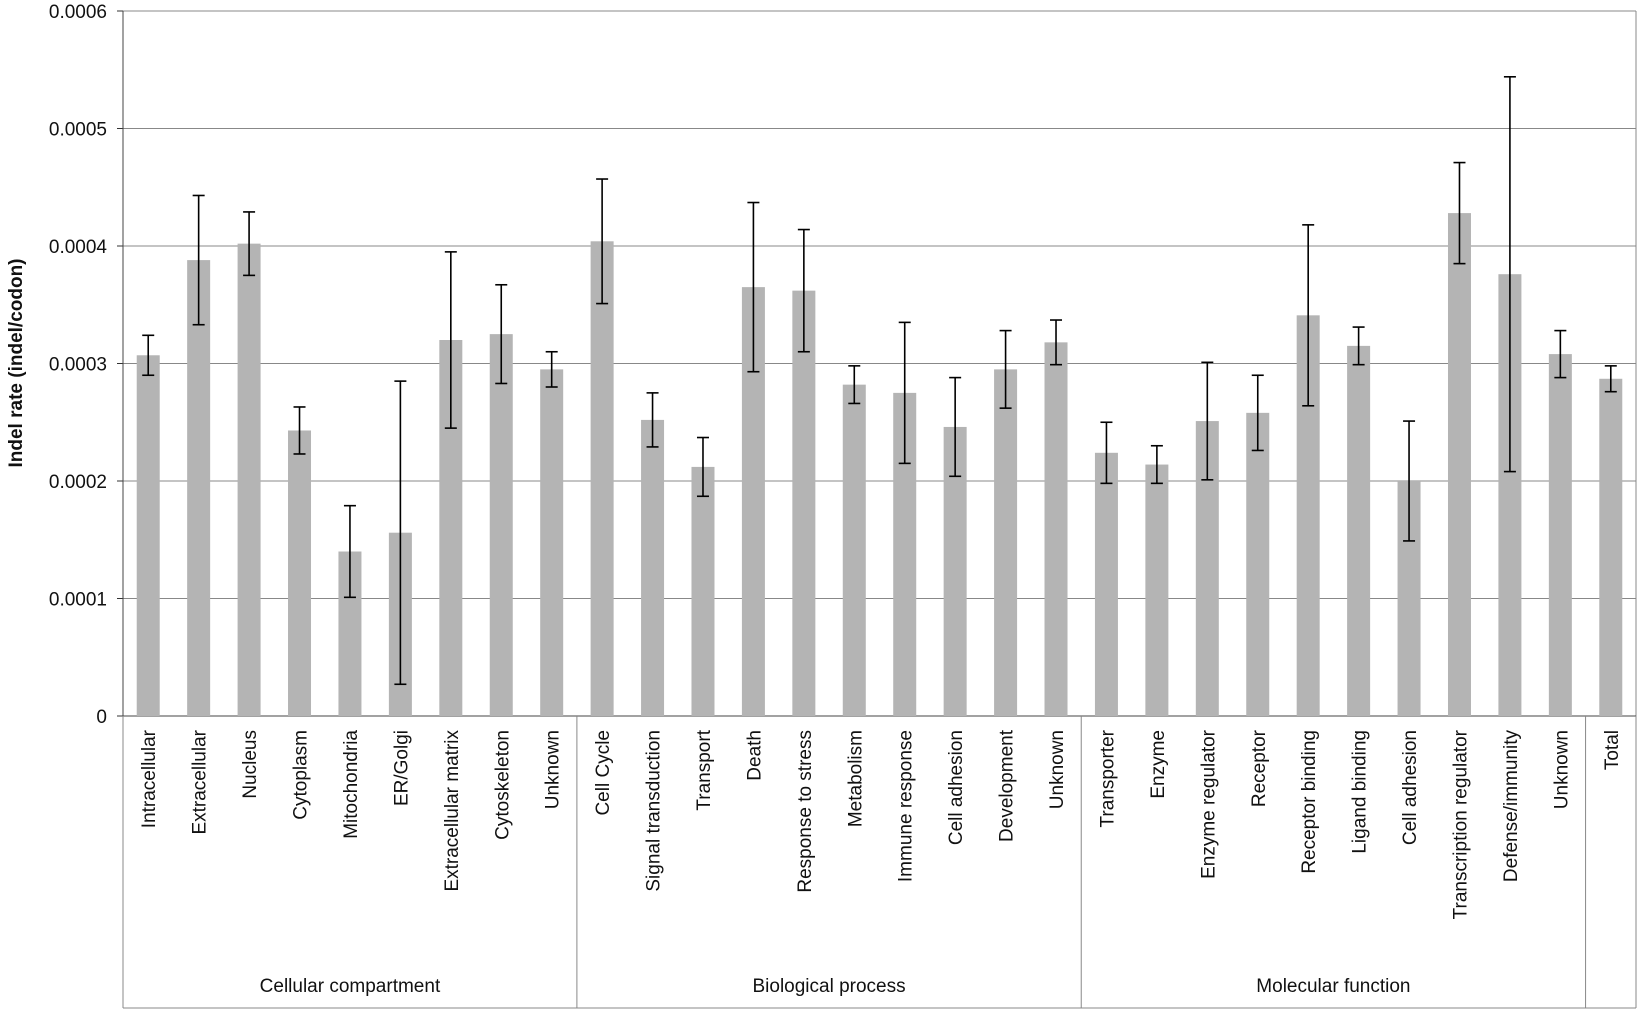 The height and width of the screenshot is (1011, 1638). I want to click on y-tick-label: 0, so click(101, 717).